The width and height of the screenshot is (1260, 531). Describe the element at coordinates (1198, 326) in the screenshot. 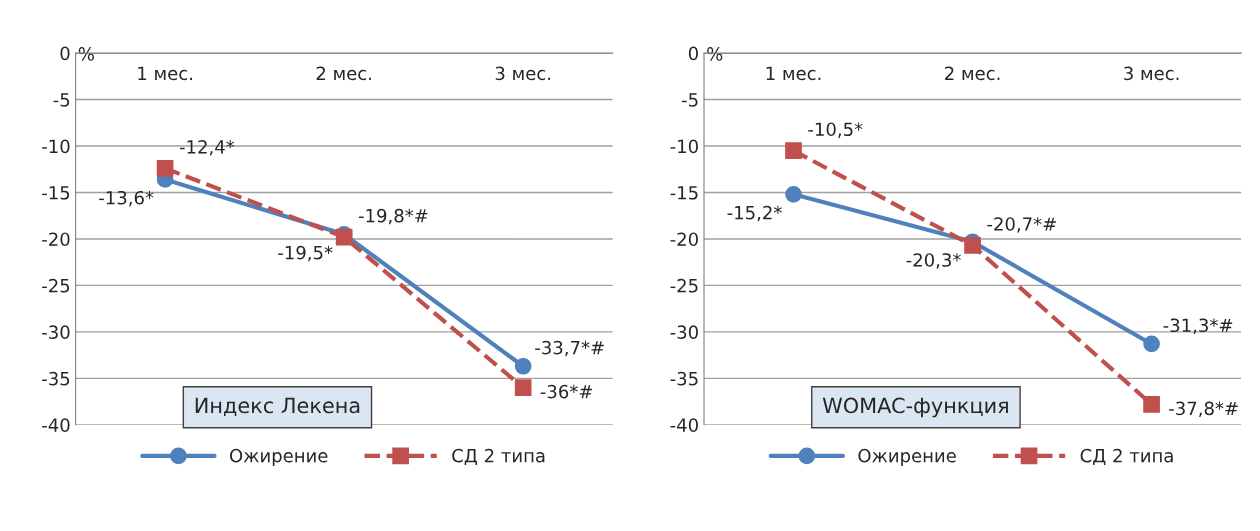

I see `data-label: -31,3*#` at that location.